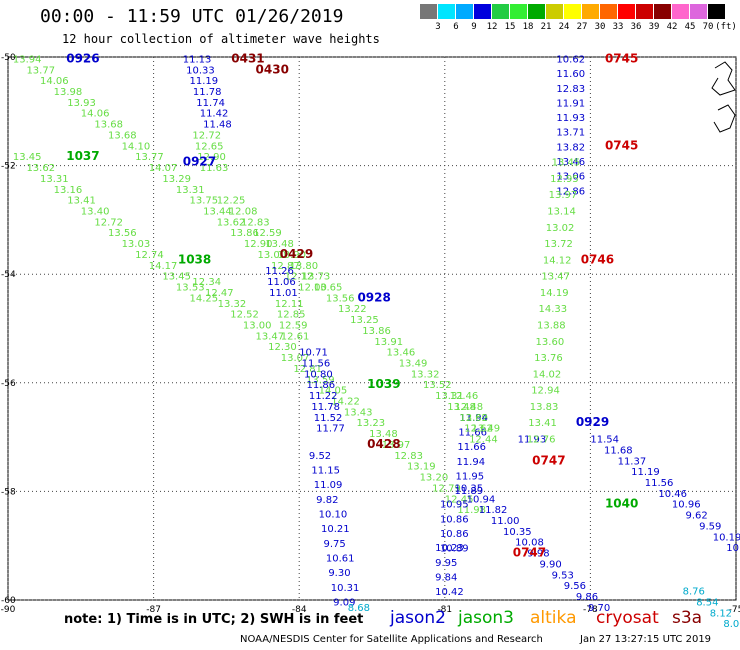 The image size is (740, 650). Describe the element at coordinates (627, 618) in the screenshot. I see `legend-cryosat: cryosat` at that location.